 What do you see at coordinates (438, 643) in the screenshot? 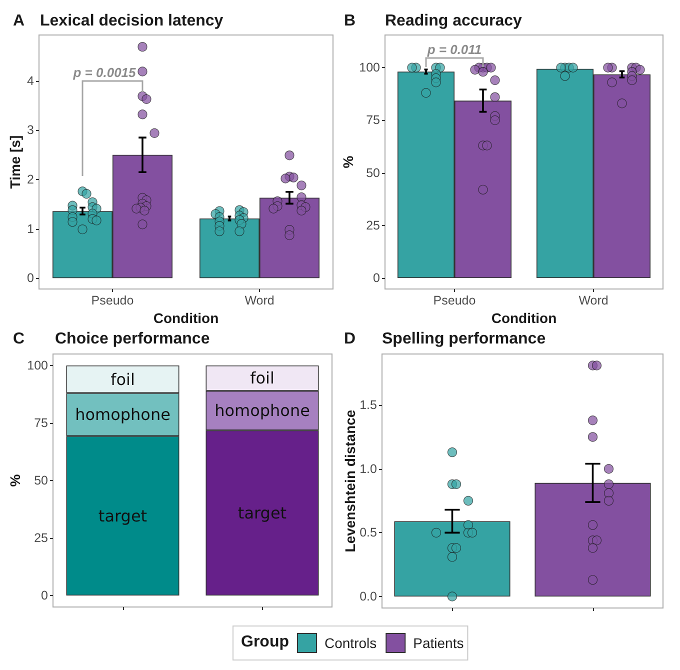
I see `legend-label: Patients` at bounding box center [438, 643].